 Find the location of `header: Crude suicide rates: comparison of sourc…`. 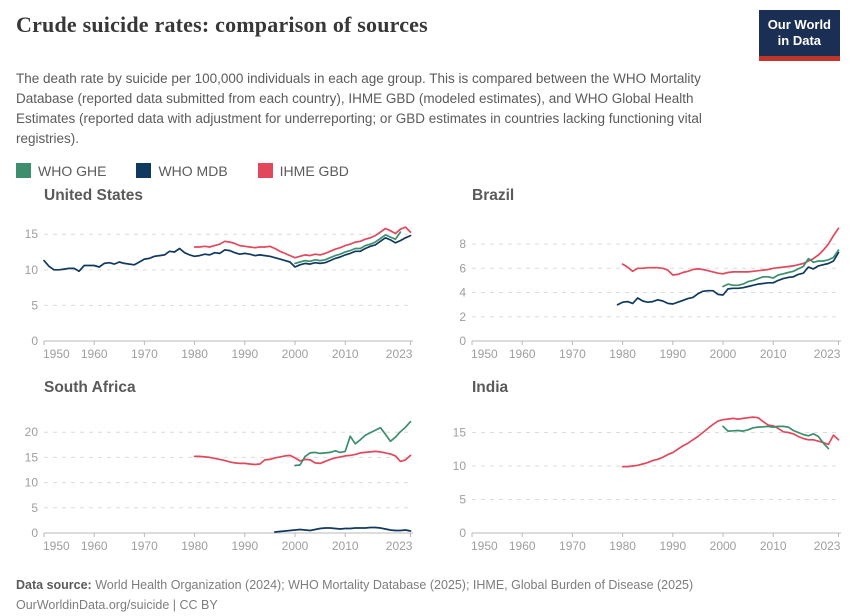

header: Crude suicide rates: comparison of sourc… is located at coordinates (425, 30).